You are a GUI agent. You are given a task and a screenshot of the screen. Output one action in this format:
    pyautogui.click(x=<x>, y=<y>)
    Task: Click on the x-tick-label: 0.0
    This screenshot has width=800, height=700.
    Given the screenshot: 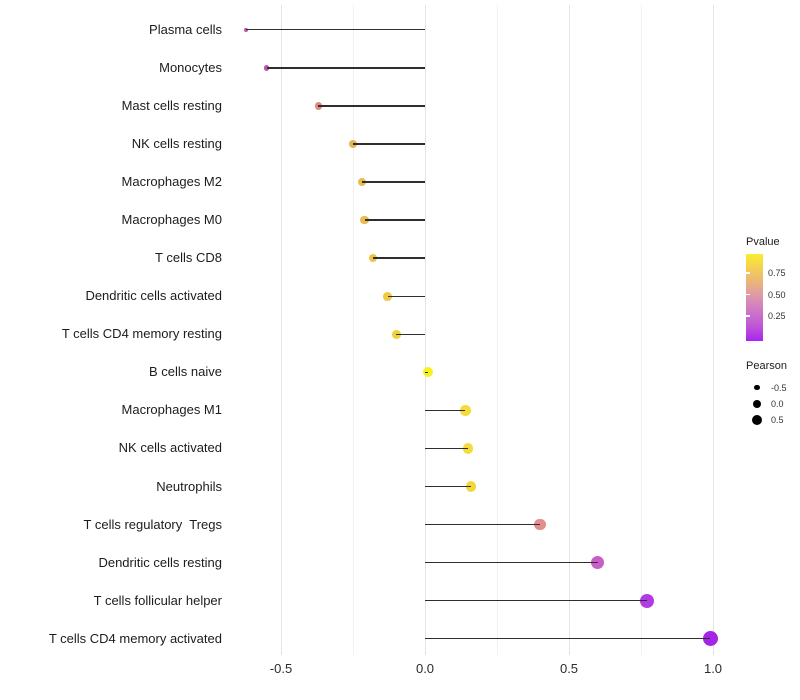 What is the action you would take?
    pyautogui.click(x=425, y=668)
    